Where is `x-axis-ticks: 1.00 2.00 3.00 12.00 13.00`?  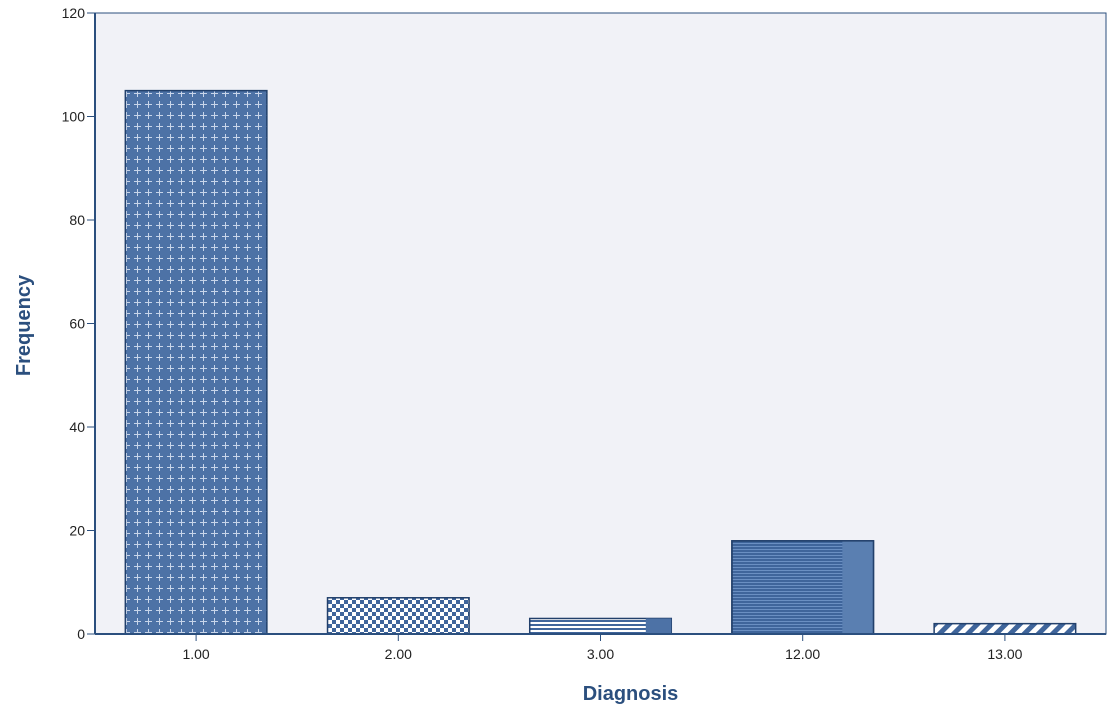
x-axis-ticks: 1.00 2.00 3.00 12.00 13.00 is located at coordinates (602, 648).